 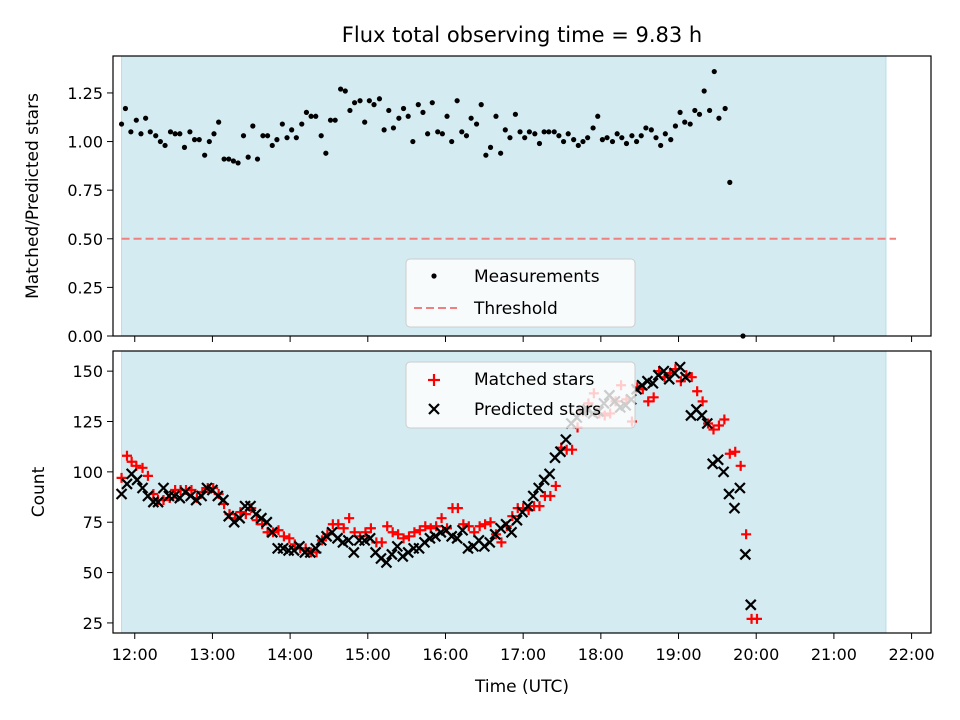 What do you see at coordinates (93, 623) in the screenshot?
I see `y-tick-label: 25` at bounding box center [93, 623].